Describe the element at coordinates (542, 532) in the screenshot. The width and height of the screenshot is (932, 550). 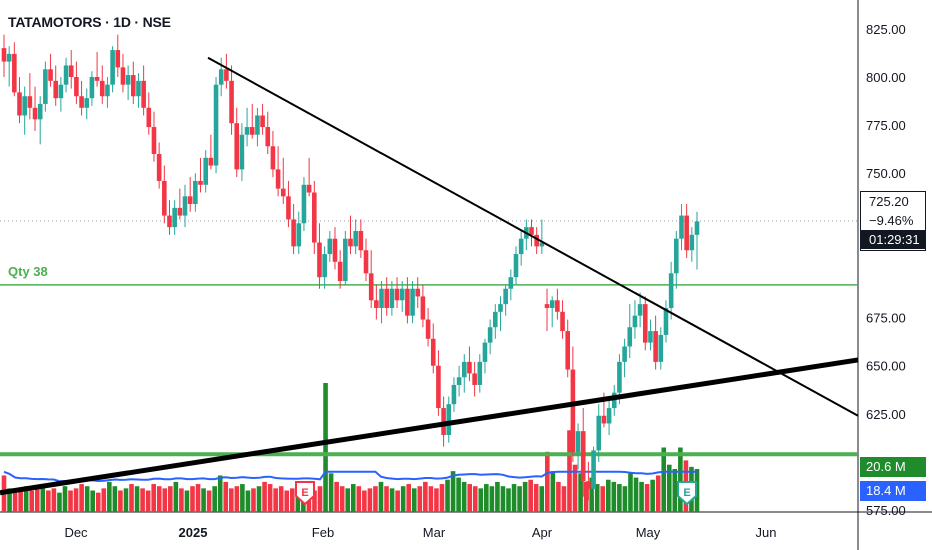
I see `time-tick-label: Apr` at that location.